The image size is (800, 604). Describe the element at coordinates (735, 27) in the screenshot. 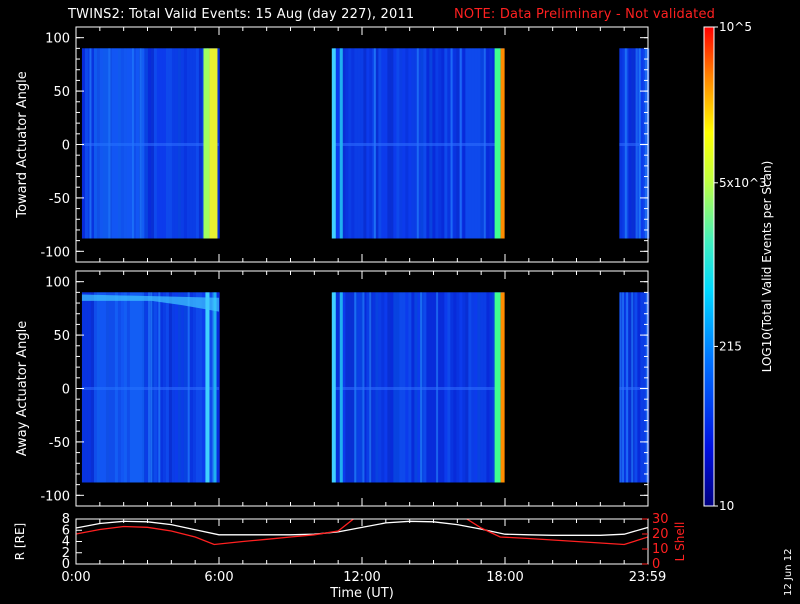

I see `colorbar-tick-label: 10^5` at that location.